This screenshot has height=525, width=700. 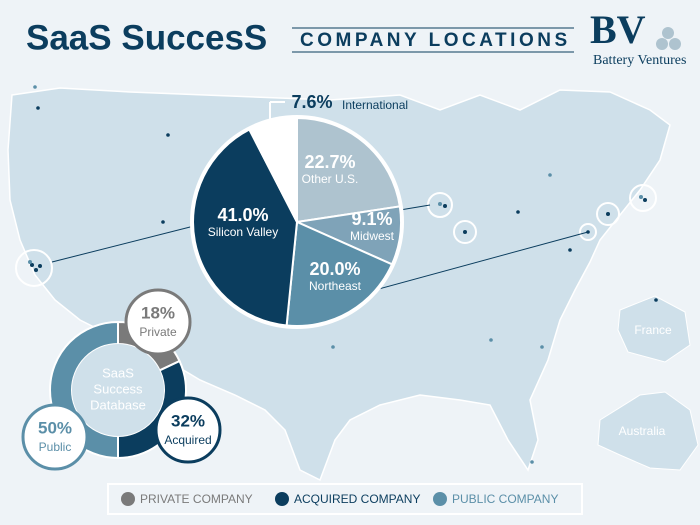 What do you see at coordinates (372, 236) in the screenshot?
I see `category-label: Midwest` at bounding box center [372, 236].